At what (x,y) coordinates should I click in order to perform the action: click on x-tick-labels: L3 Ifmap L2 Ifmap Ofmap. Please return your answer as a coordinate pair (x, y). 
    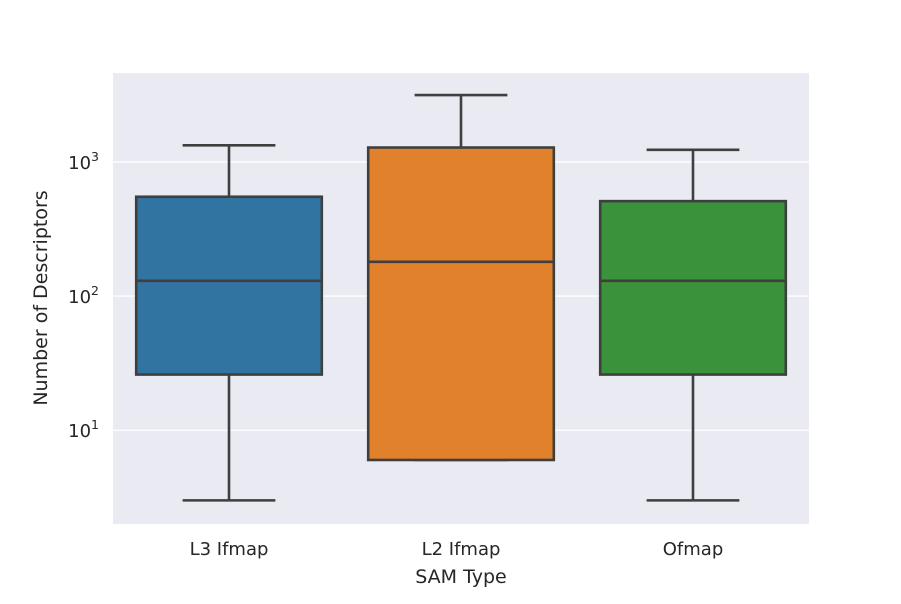
    Looking at the image, I should click on (457, 549).